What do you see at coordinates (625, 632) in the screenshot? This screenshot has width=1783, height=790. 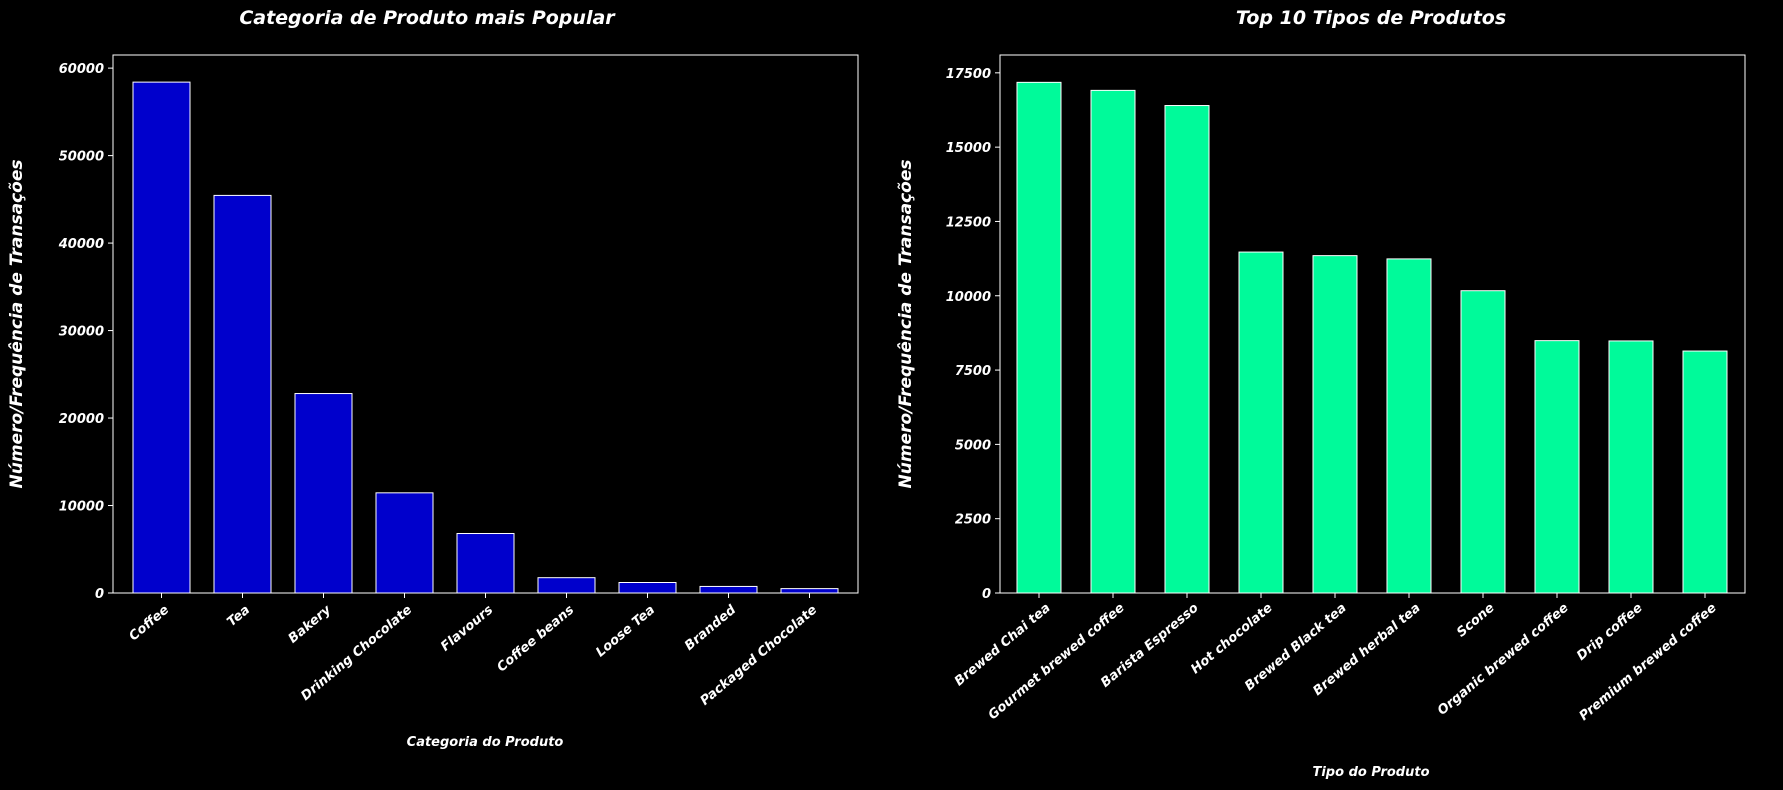 I see `x-tick-label: Loose Tea` at bounding box center [625, 632].